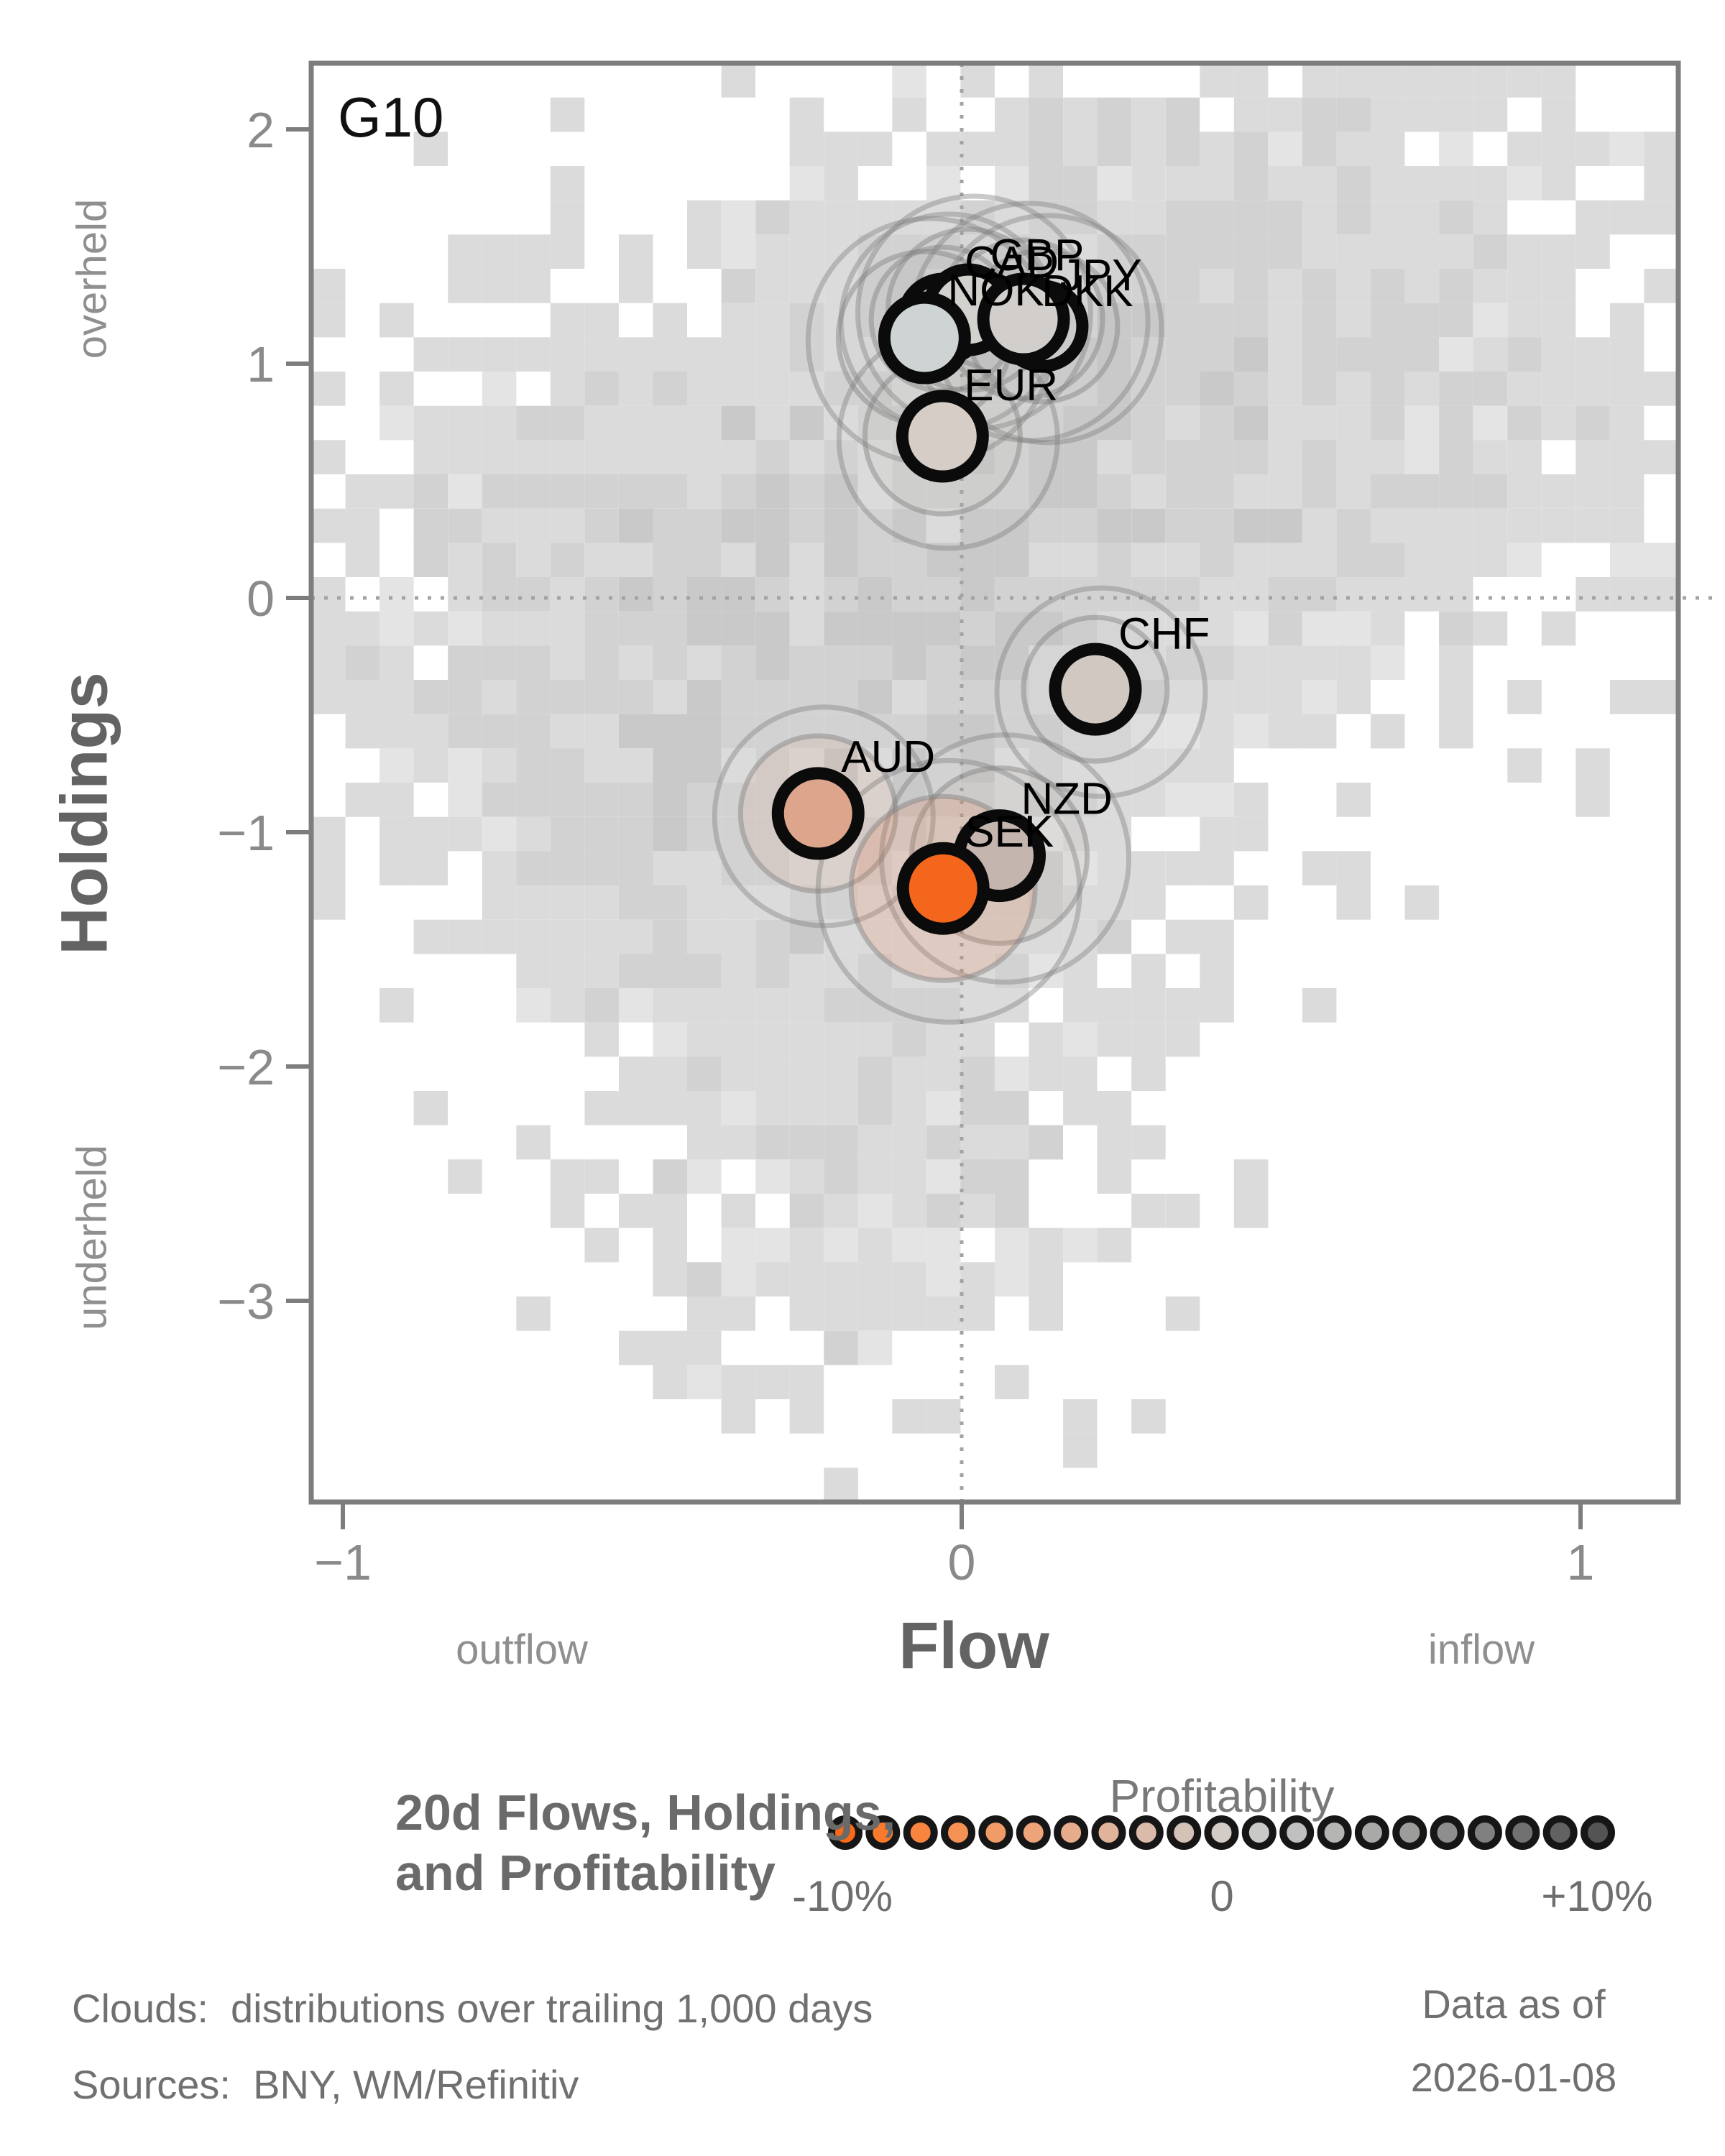 The height and width of the screenshot is (2156, 1725). Describe the element at coordinates (92, 1237) in the screenshot. I see `y-axis-underheld-annotation: underheld` at that location.